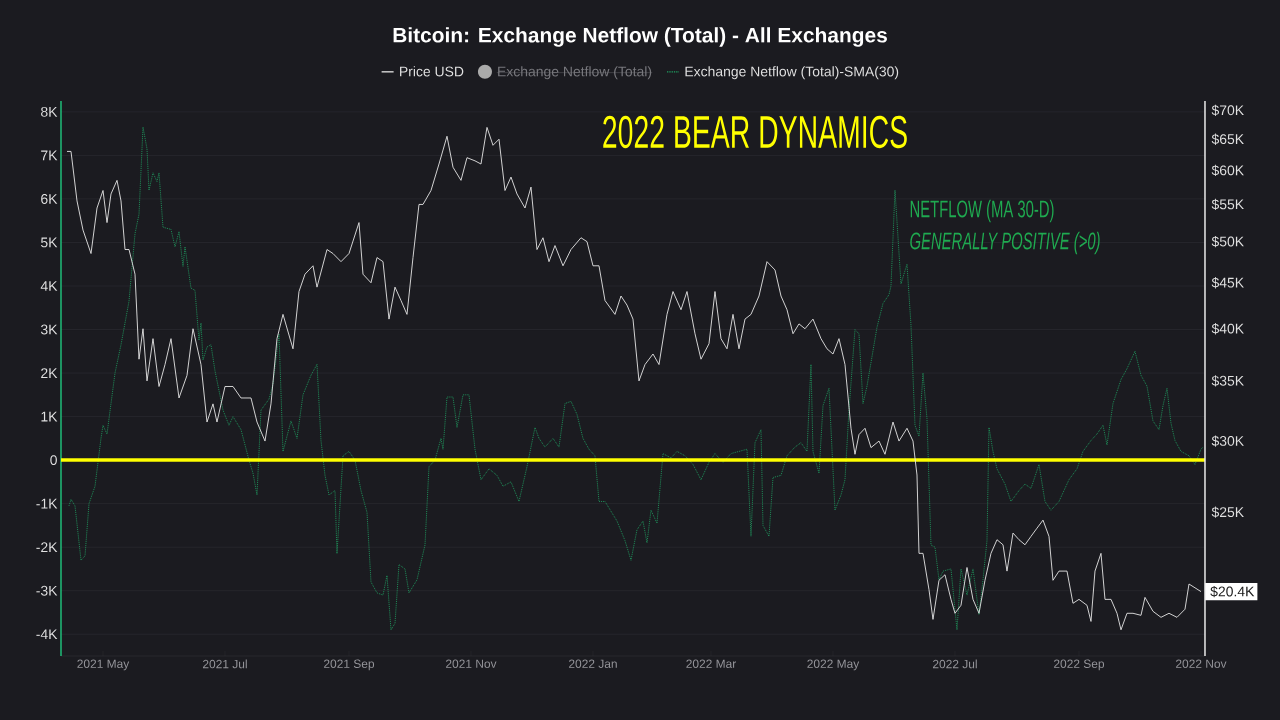 This screenshot has width=1280, height=720. I want to click on y2-tick-label: $30K, so click(1227, 441).